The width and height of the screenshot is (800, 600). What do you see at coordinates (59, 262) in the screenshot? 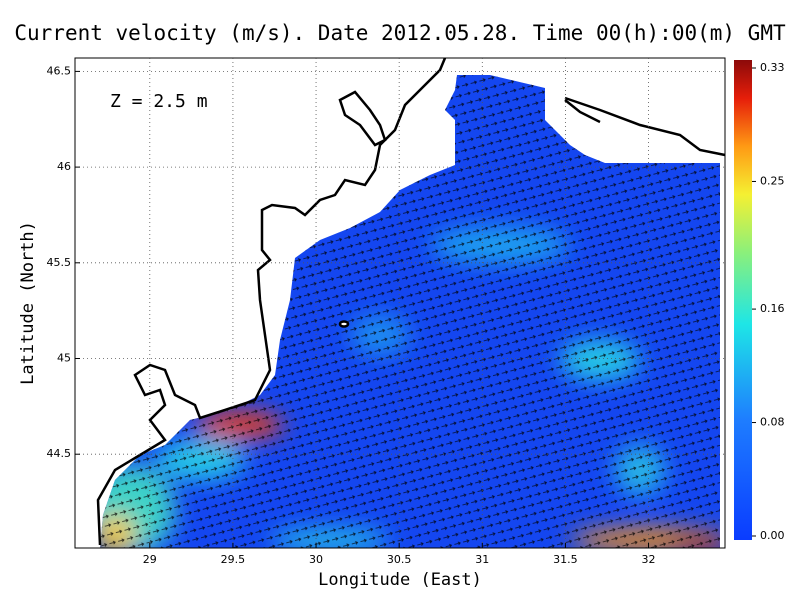
I see `y-tick-label: 45.5` at bounding box center [59, 262].